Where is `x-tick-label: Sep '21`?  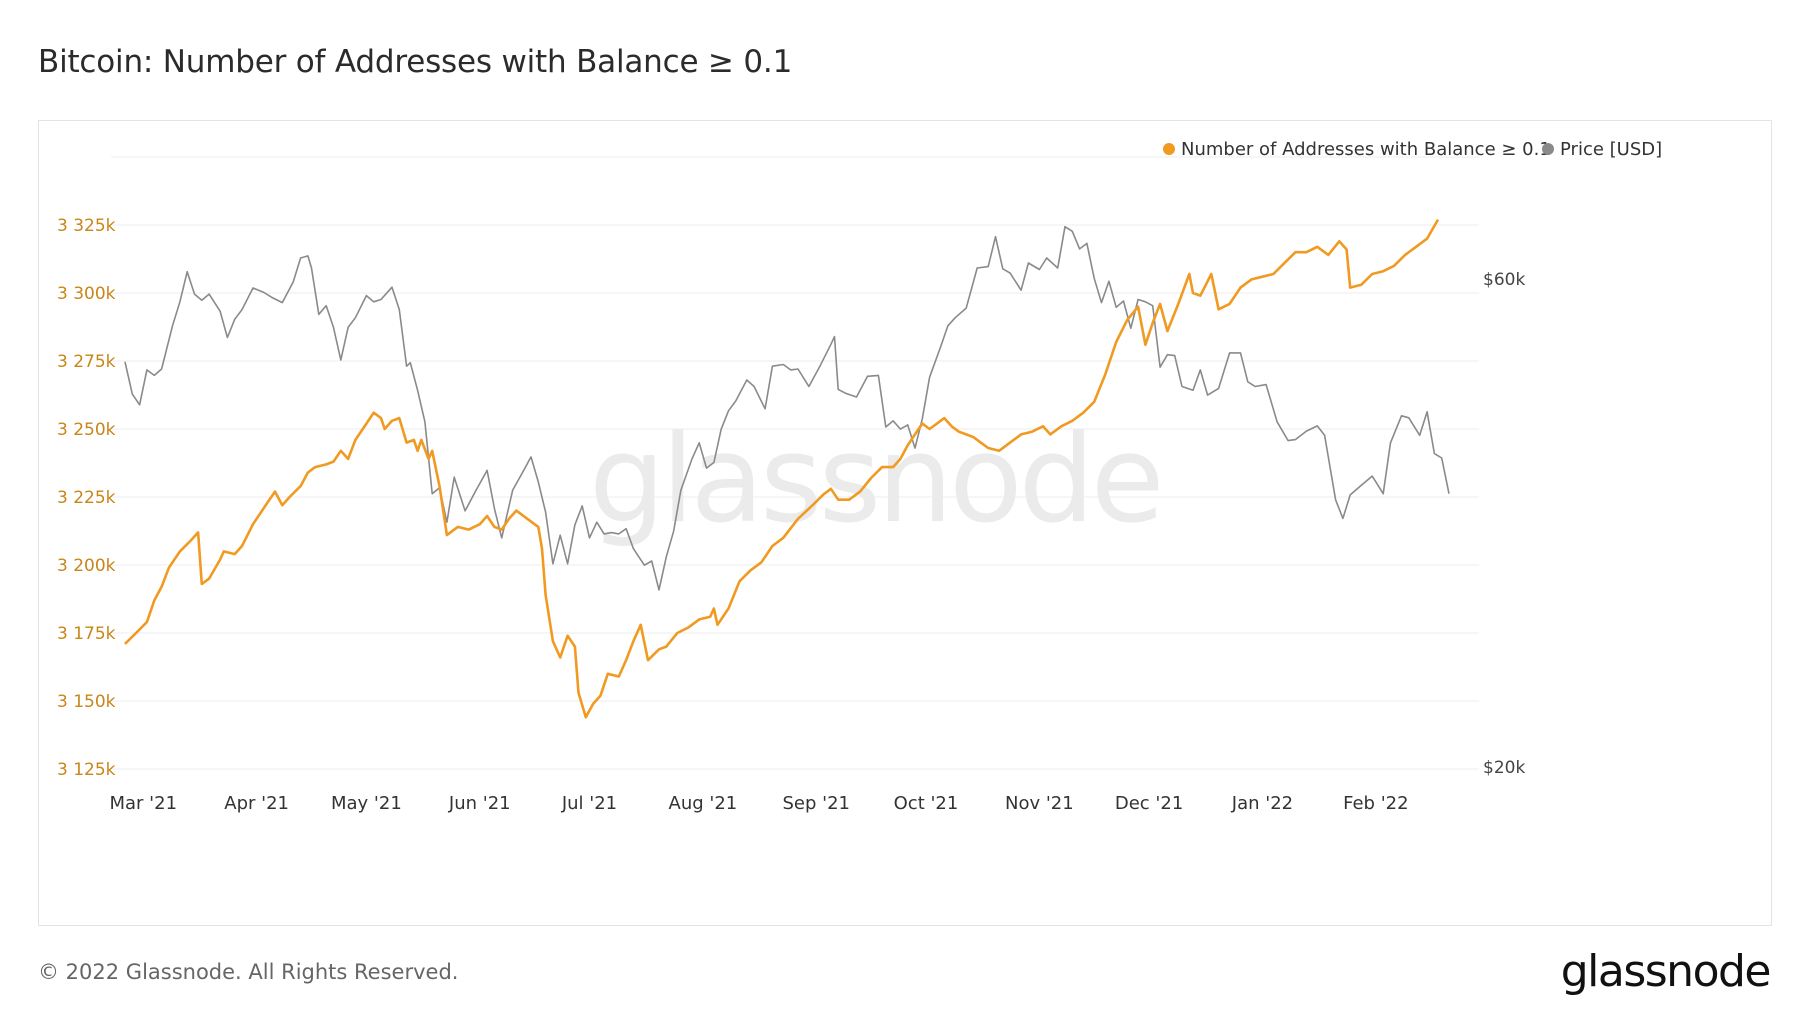 x-tick-label: Sep '21 is located at coordinates (817, 803).